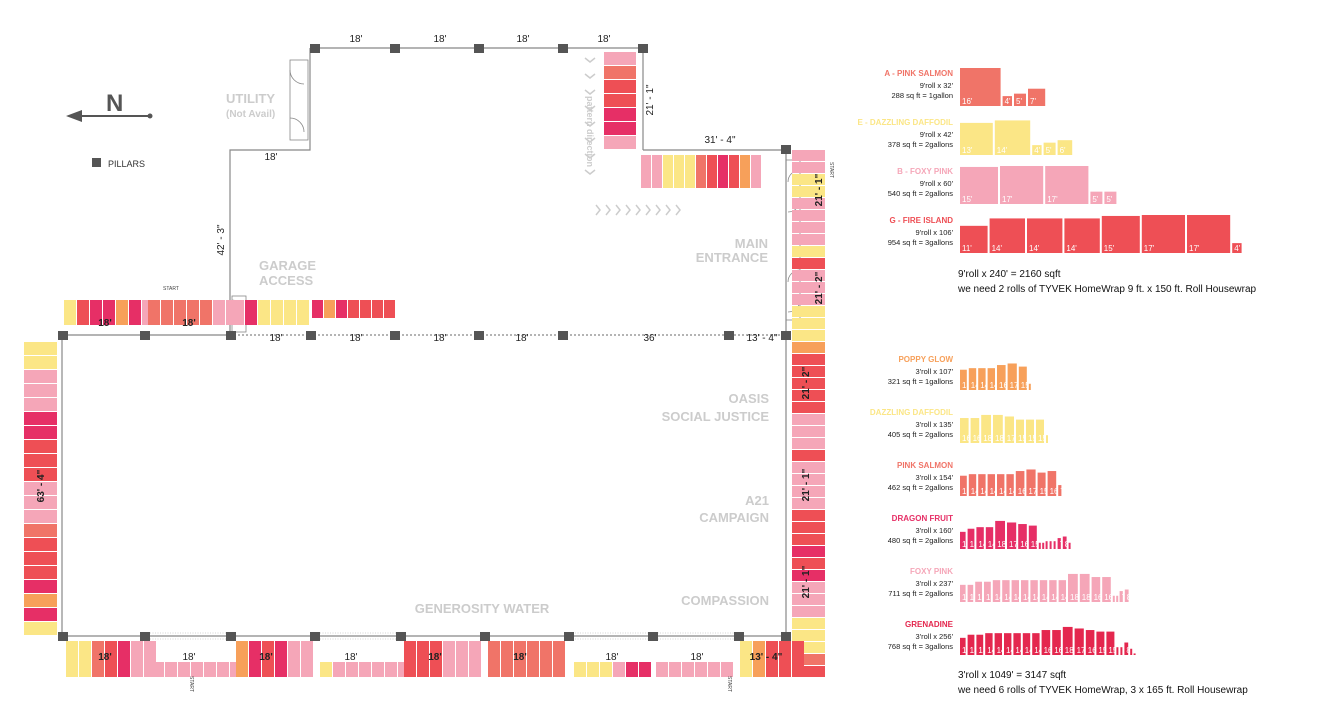 The width and height of the screenshot is (1332, 726). Describe the element at coordinates (439, 338) in the screenshot. I see `dim-mid-3: 18'` at that location.